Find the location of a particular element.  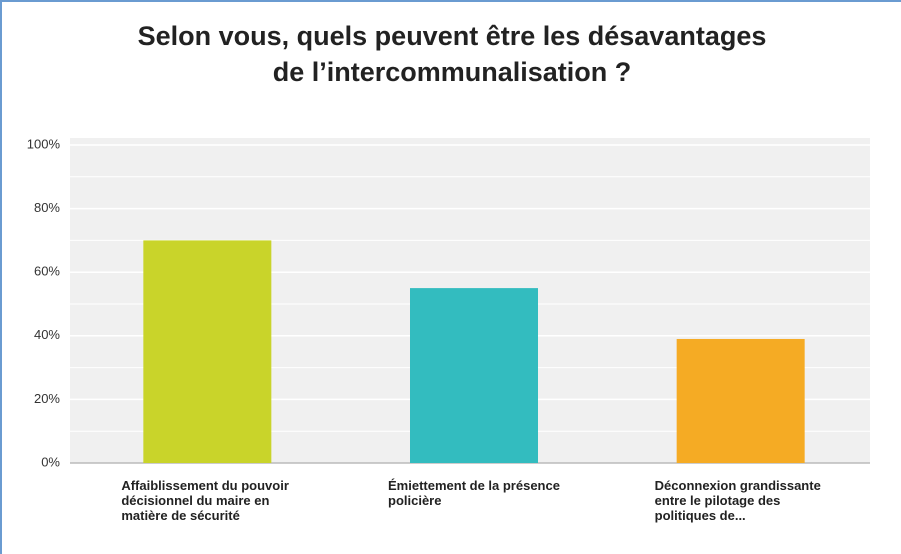

y-tick-label: 40% is located at coordinates (47, 334).